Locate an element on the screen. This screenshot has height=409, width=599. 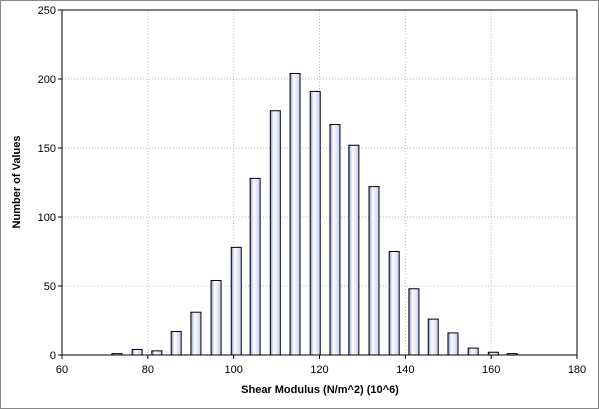
x-tick-label: 60 is located at coordinates (62, 370).